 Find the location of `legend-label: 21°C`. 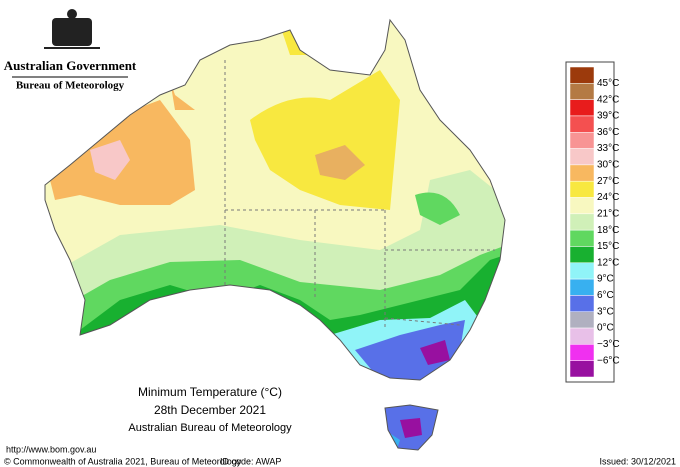

legend-label: 21°C is located at coordinates (608, 213).